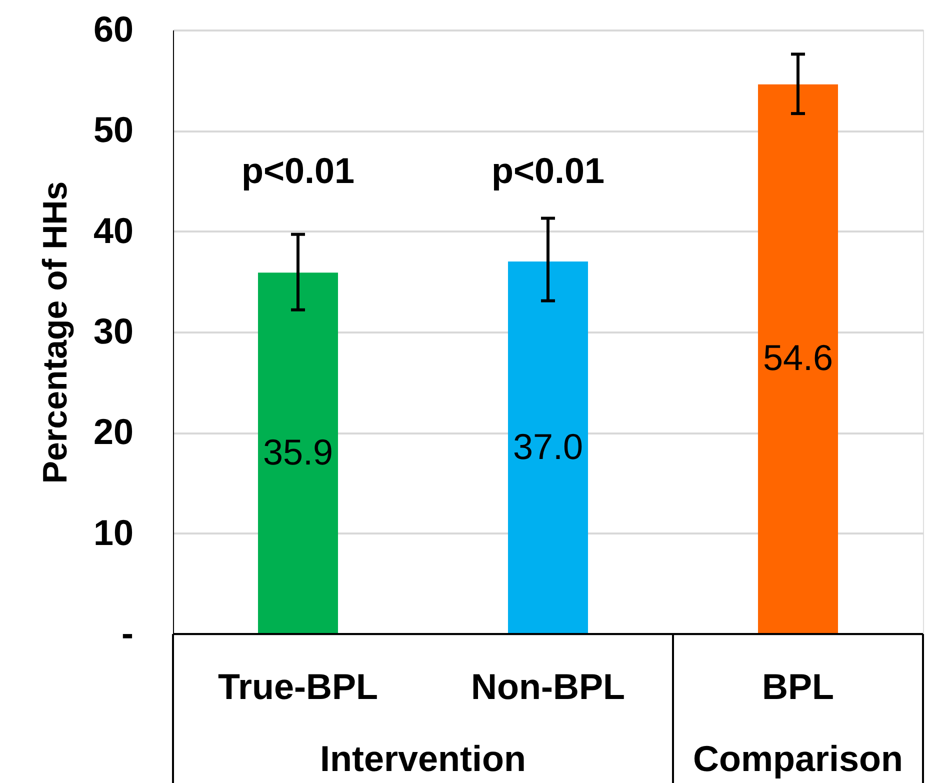 The image size is (926, 783). What do you see at coordinates (798, 686) in the screenshot?
I see `x-tick-label: BPL` at bounding box center [798, 686].